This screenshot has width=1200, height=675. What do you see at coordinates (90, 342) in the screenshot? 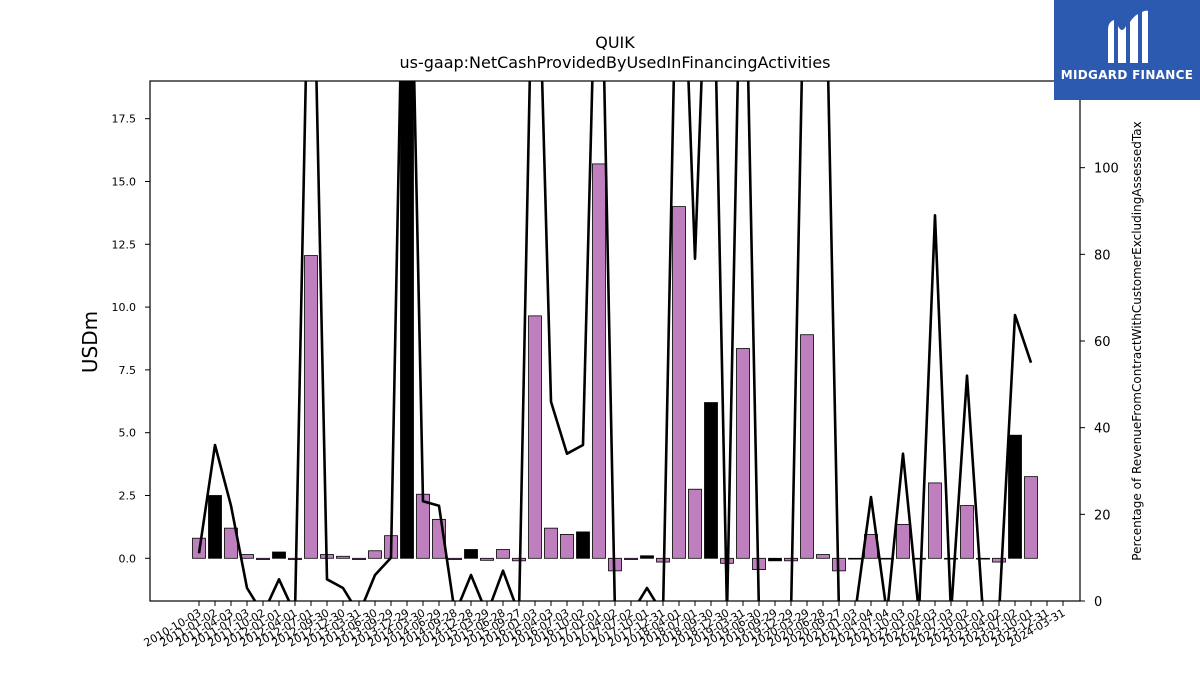
I see `y-axis-label: USDm` at bounding box center [90, 342].